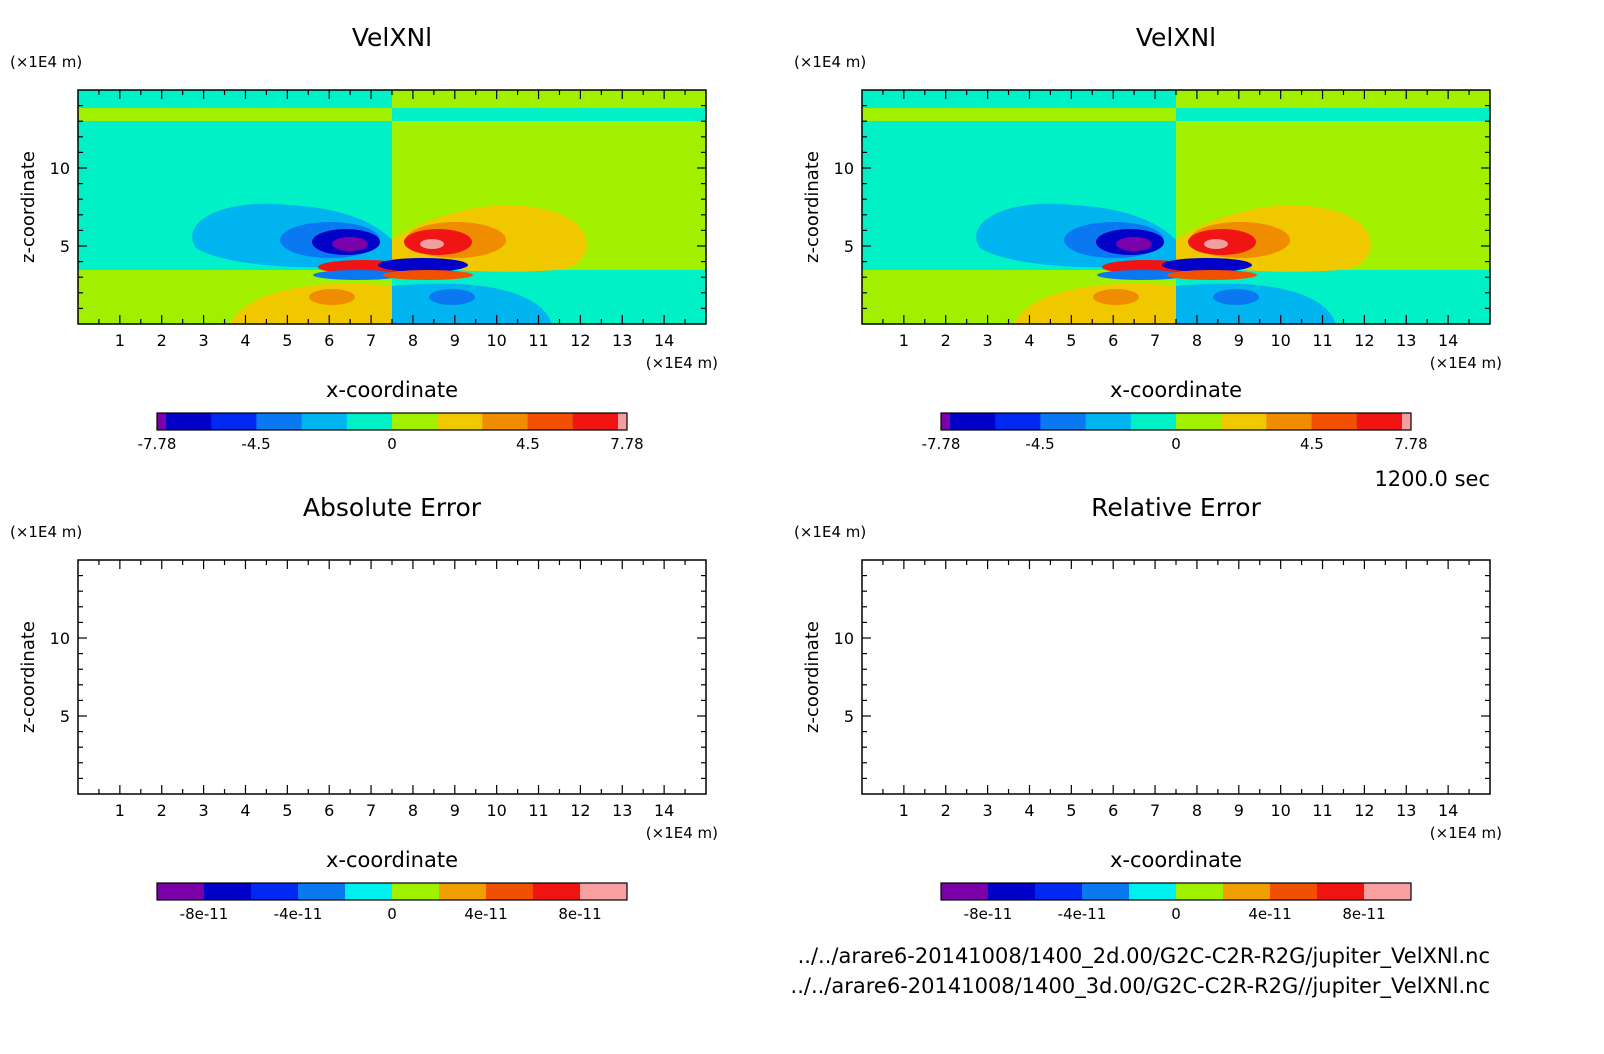 Image resolution: width=1604 pixels, height=1054 pixels. What do you see at coordinates (1269, 914) in the screenshot?
I see `colorbar-tick-label: 4e-11` at bounding box center [1269, 914].